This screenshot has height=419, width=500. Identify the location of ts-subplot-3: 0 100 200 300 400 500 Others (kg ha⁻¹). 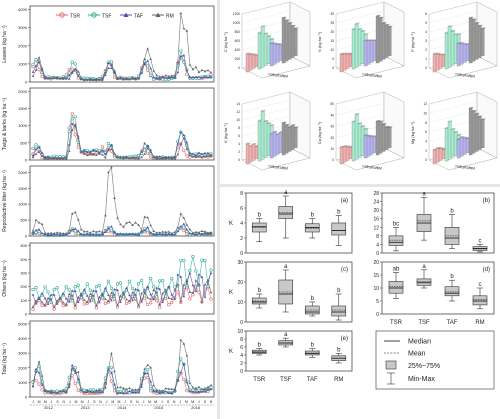
(108, 279).